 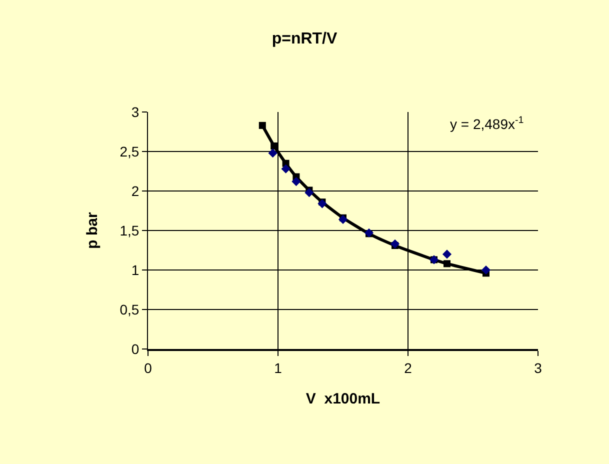 I want to click on x-tick-label: 2, so click(x=408, y=368).